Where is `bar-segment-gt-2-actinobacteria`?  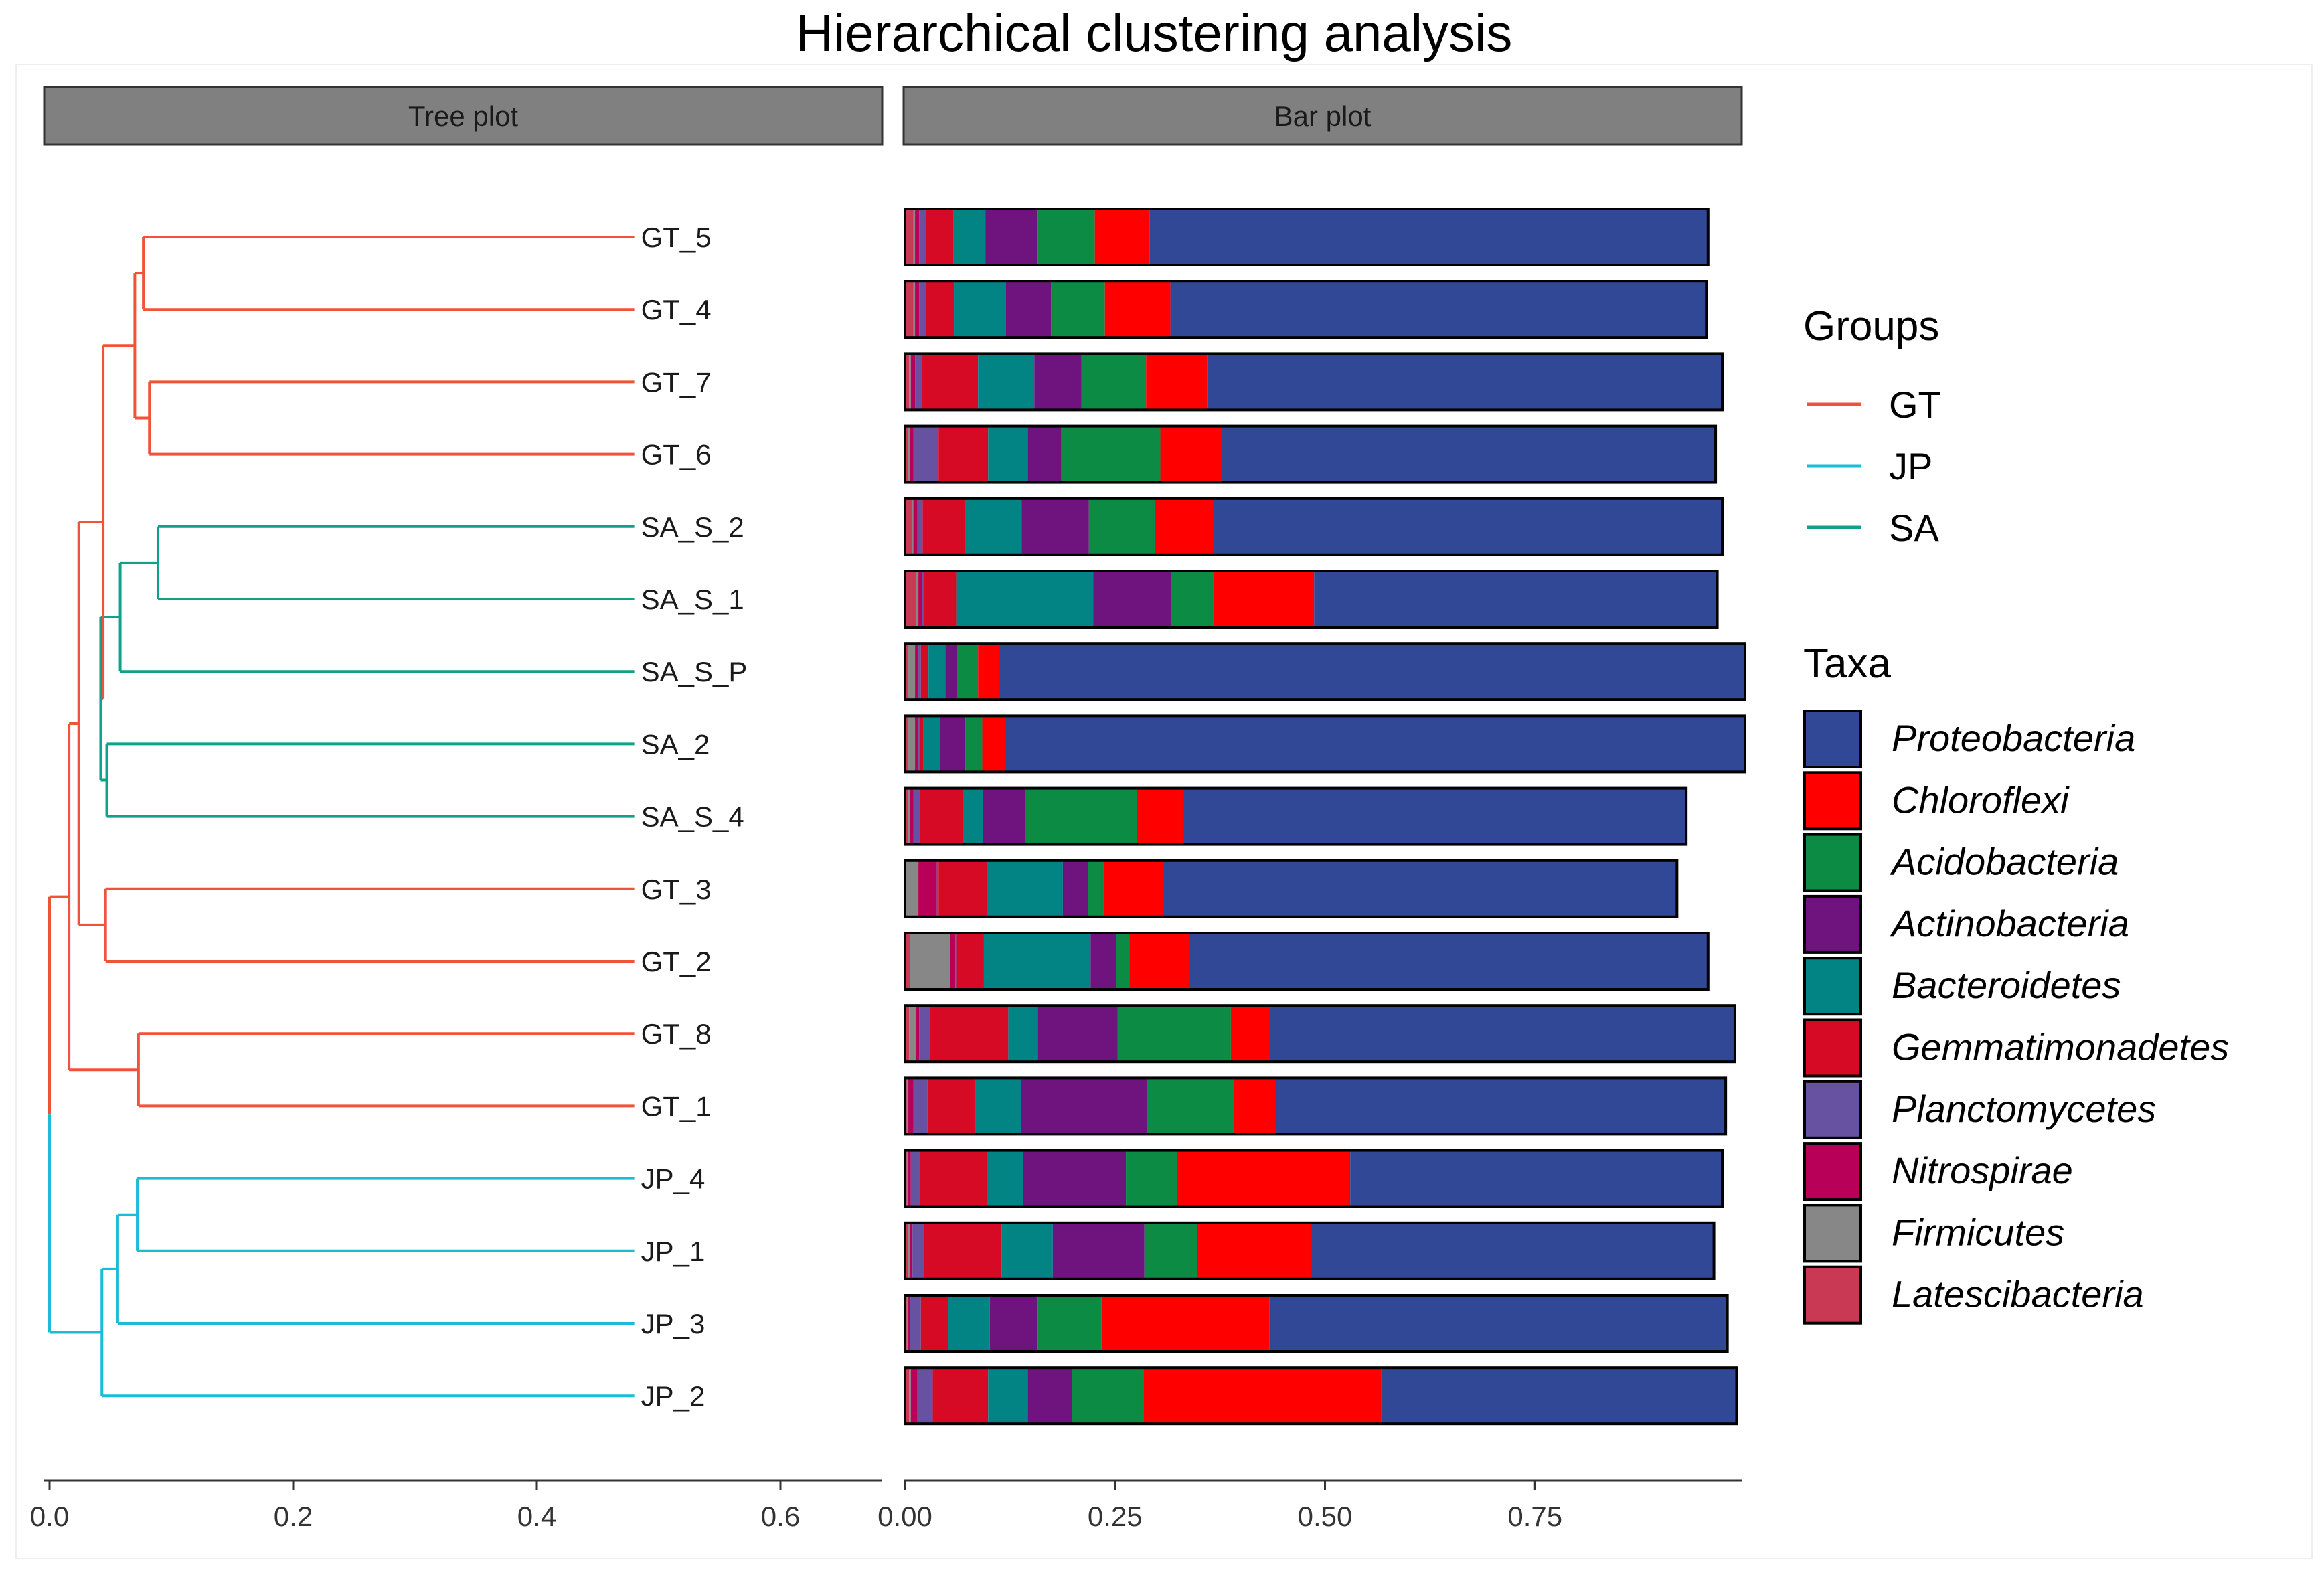
bar-segment-gt-2-actinobacteria is located at coordinates (1103, 961).